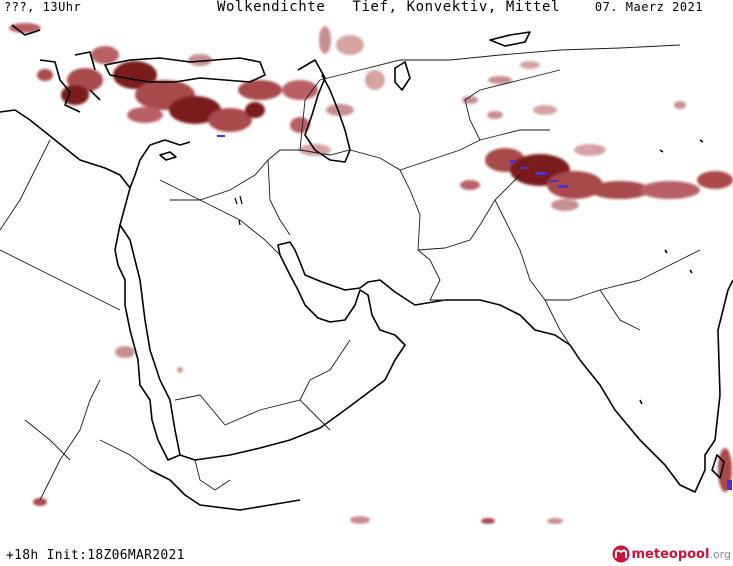  I want to click on coastline-islands, so click(671, 272).